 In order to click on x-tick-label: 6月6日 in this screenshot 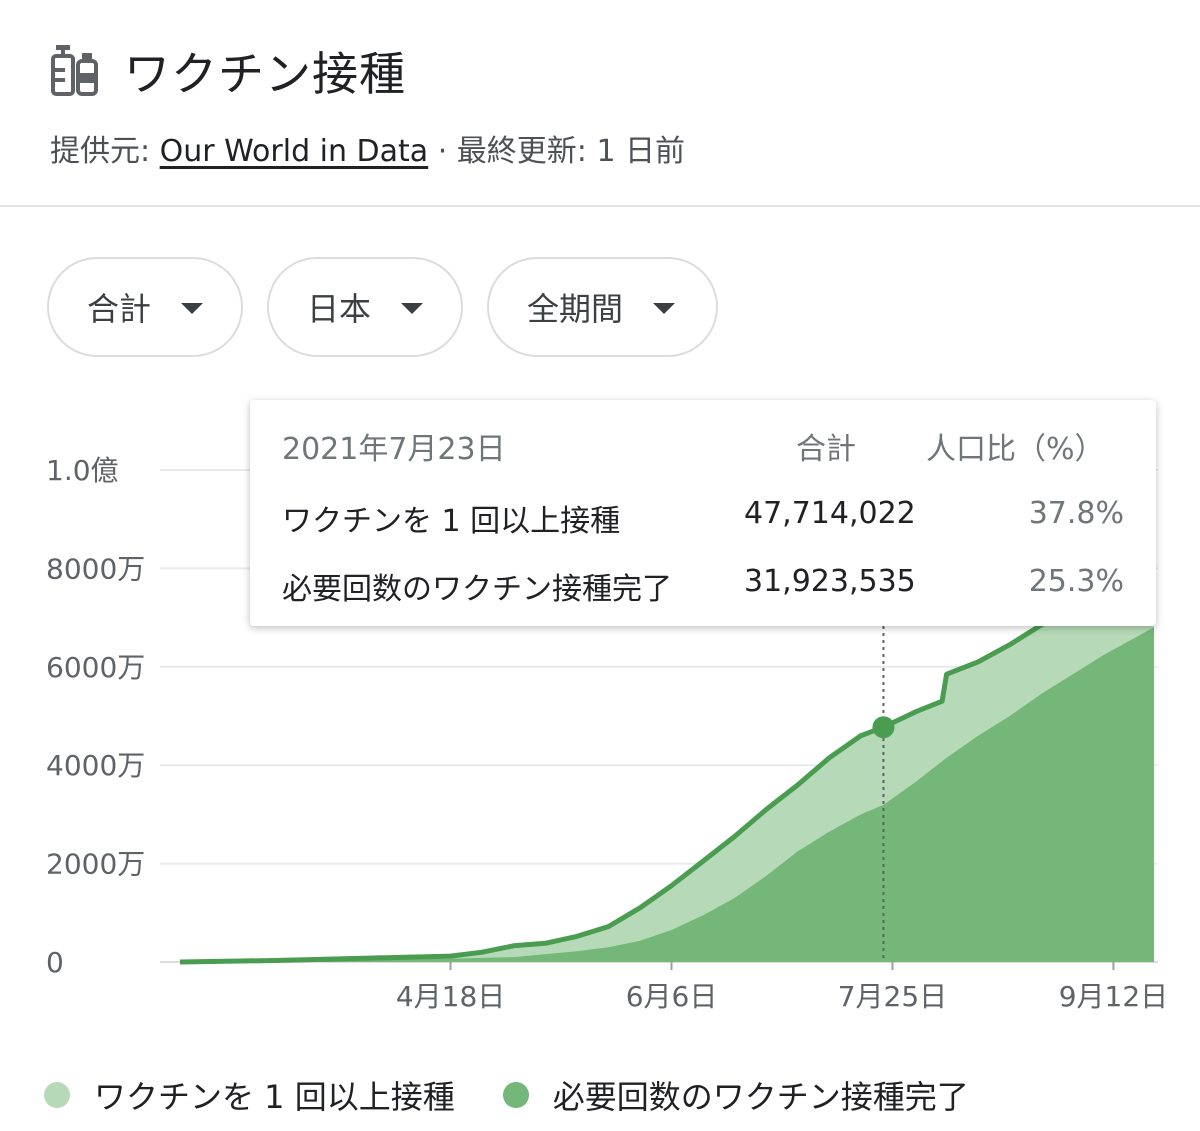, I will do `click(672, 996)`.